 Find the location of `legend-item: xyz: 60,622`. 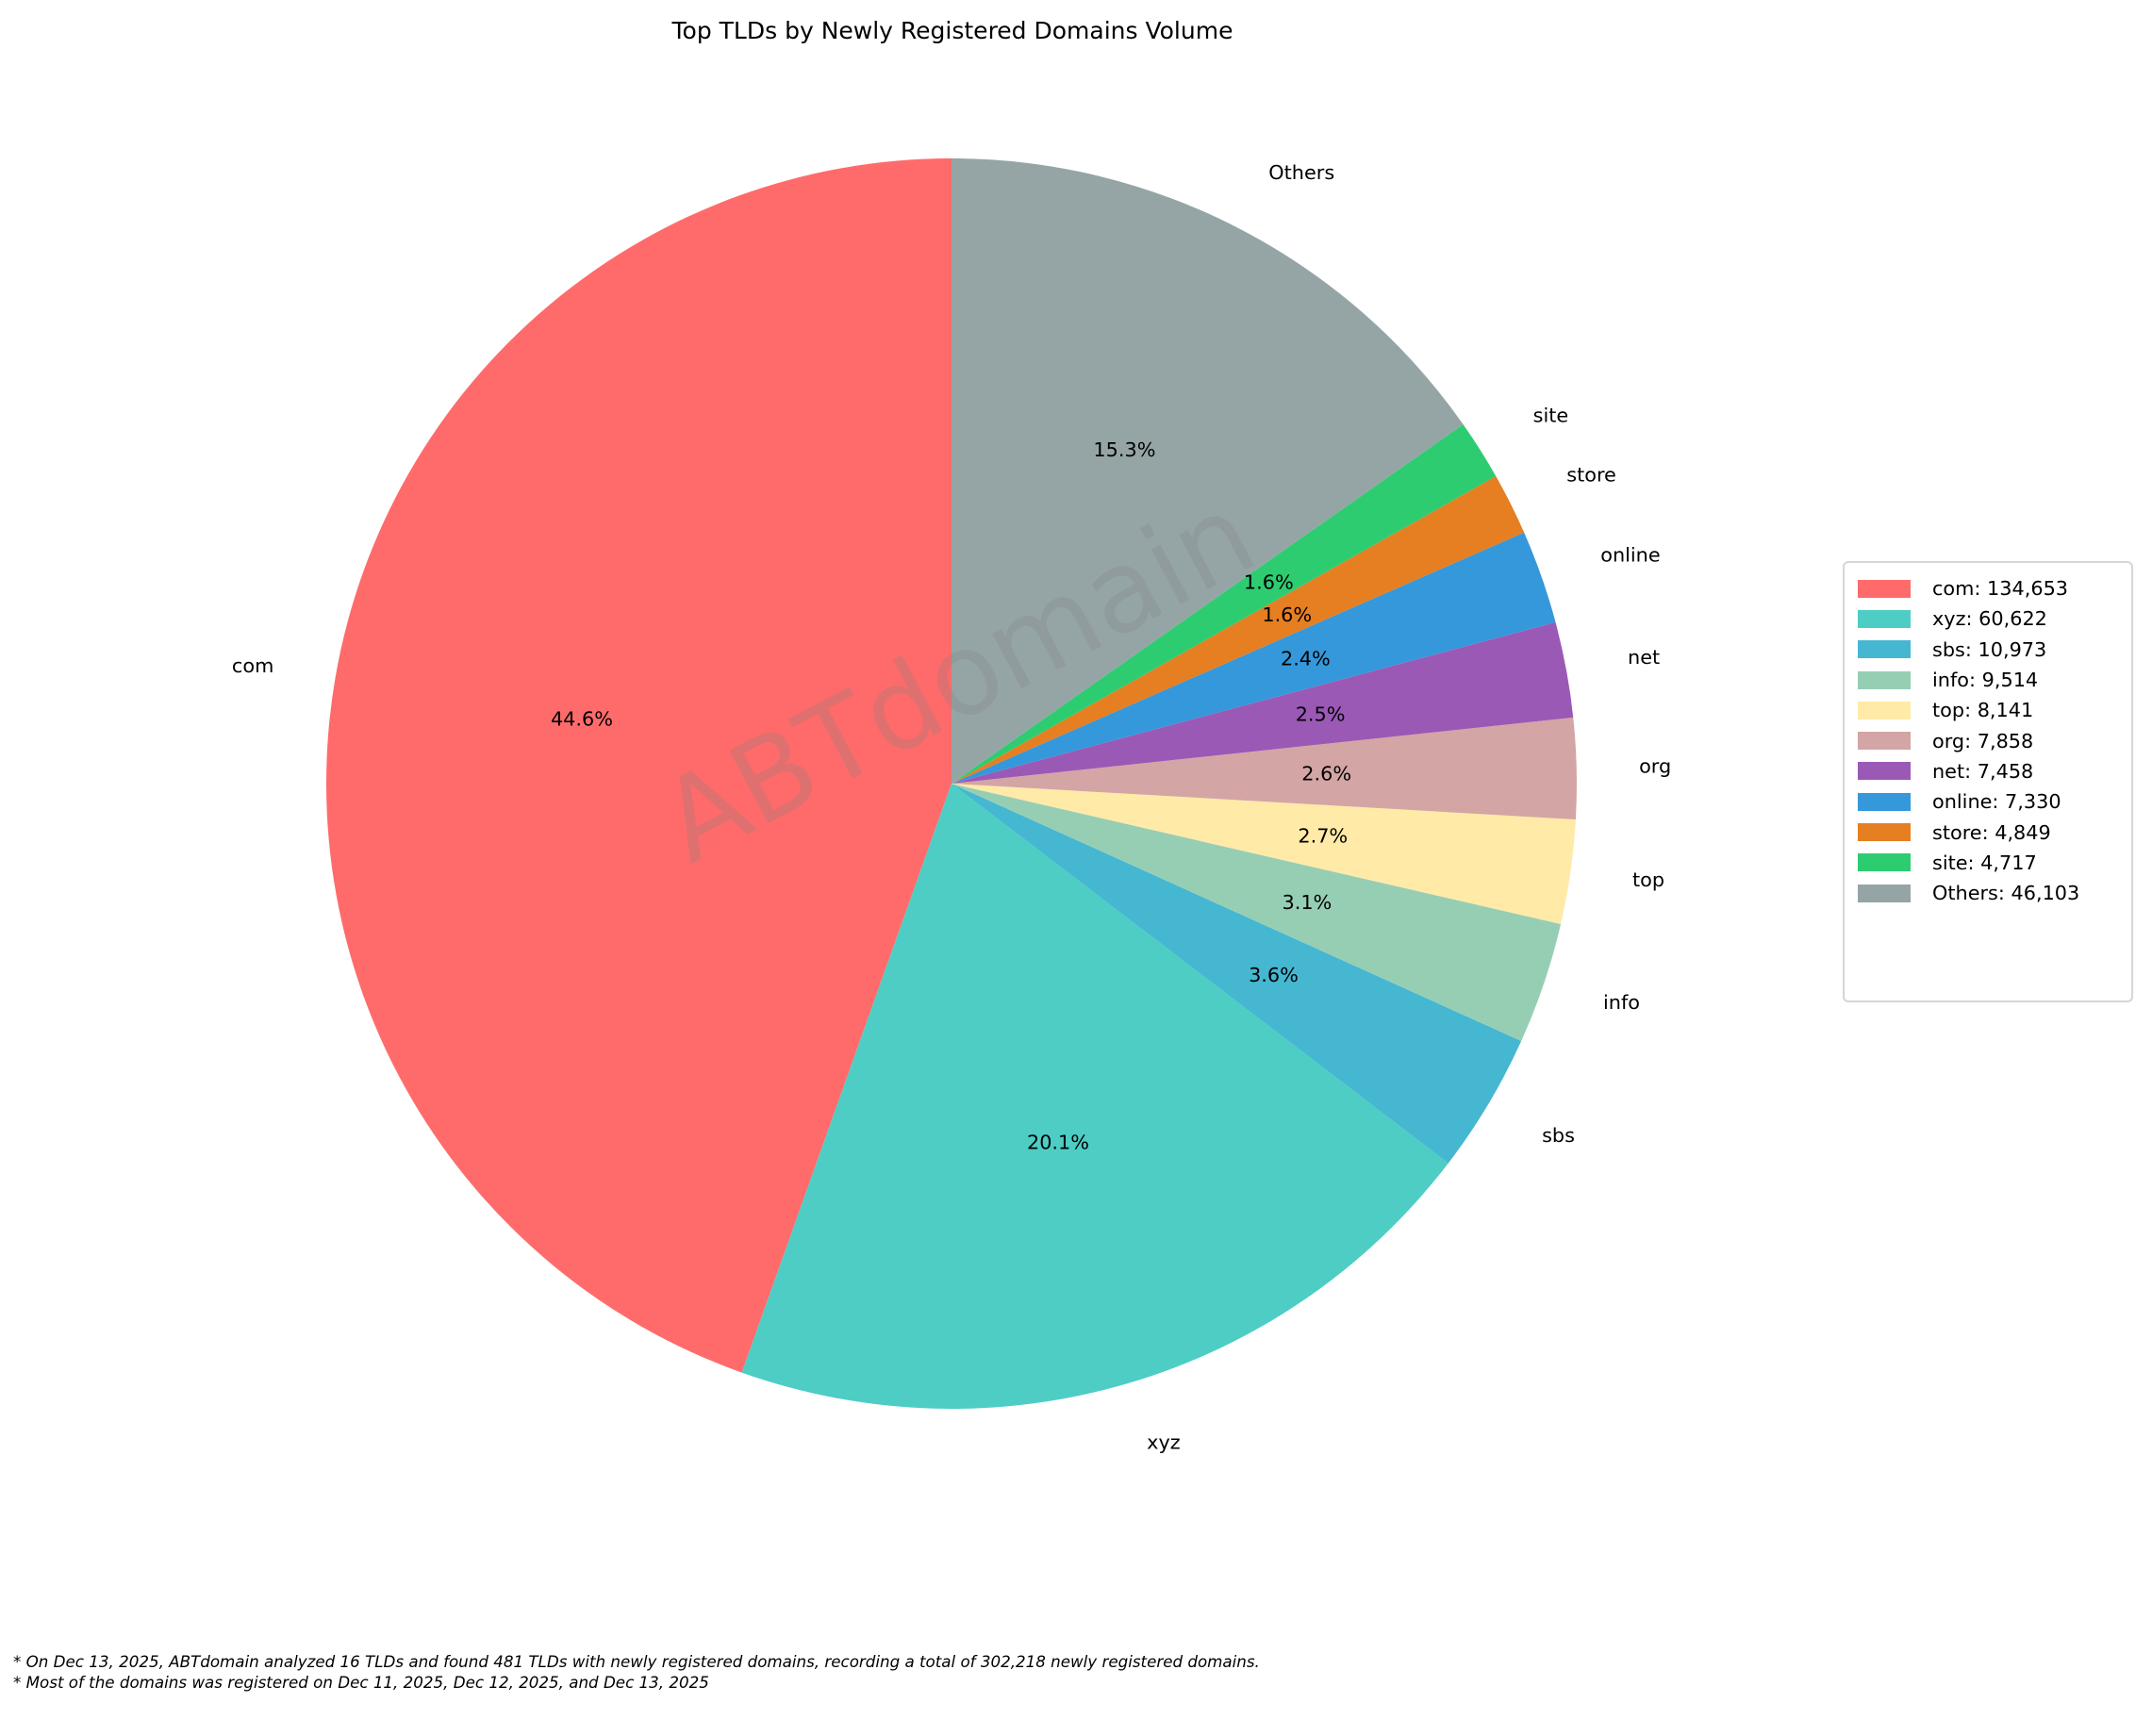

legend-item: xyz: 60,622 is located at coordinates (1994, 618).